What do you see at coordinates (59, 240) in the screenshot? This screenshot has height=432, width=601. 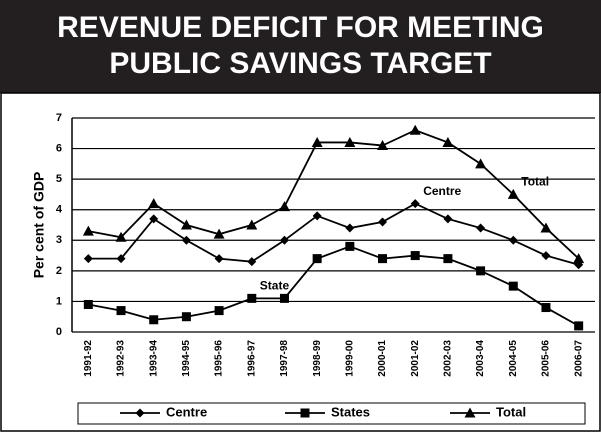 I see `y-tick-label: 3` at bounding box center [59, 240].